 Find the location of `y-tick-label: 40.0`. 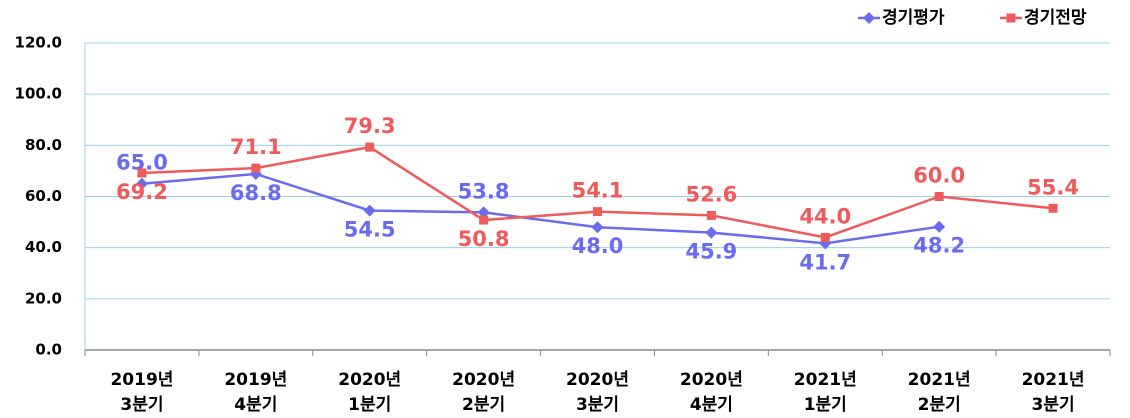

y-tick-label: 40.0 is located at coordinates (43, 247).